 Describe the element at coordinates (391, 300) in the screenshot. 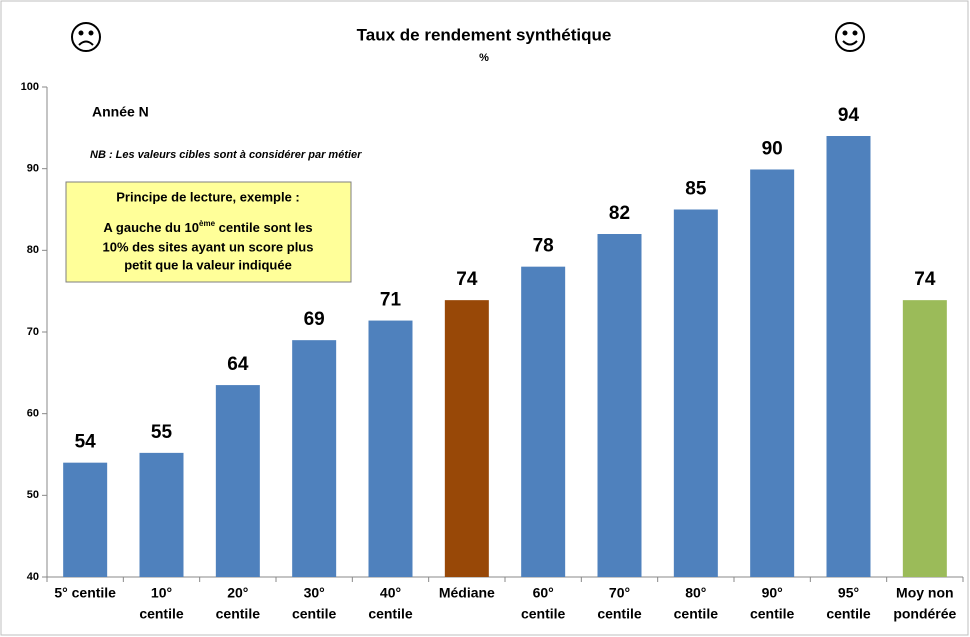

I see `value-label: 71` at that location.